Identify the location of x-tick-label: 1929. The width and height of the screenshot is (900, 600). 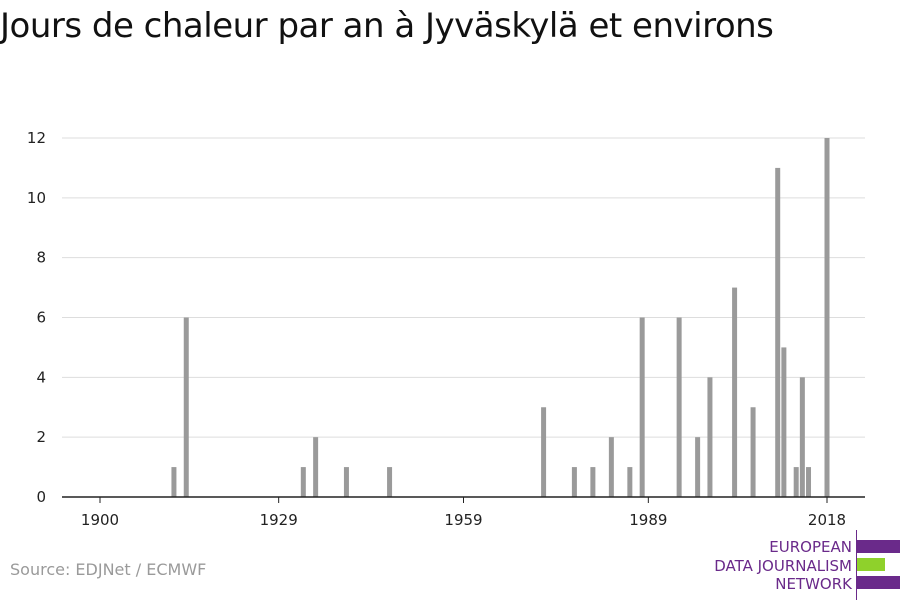
(279, 520).